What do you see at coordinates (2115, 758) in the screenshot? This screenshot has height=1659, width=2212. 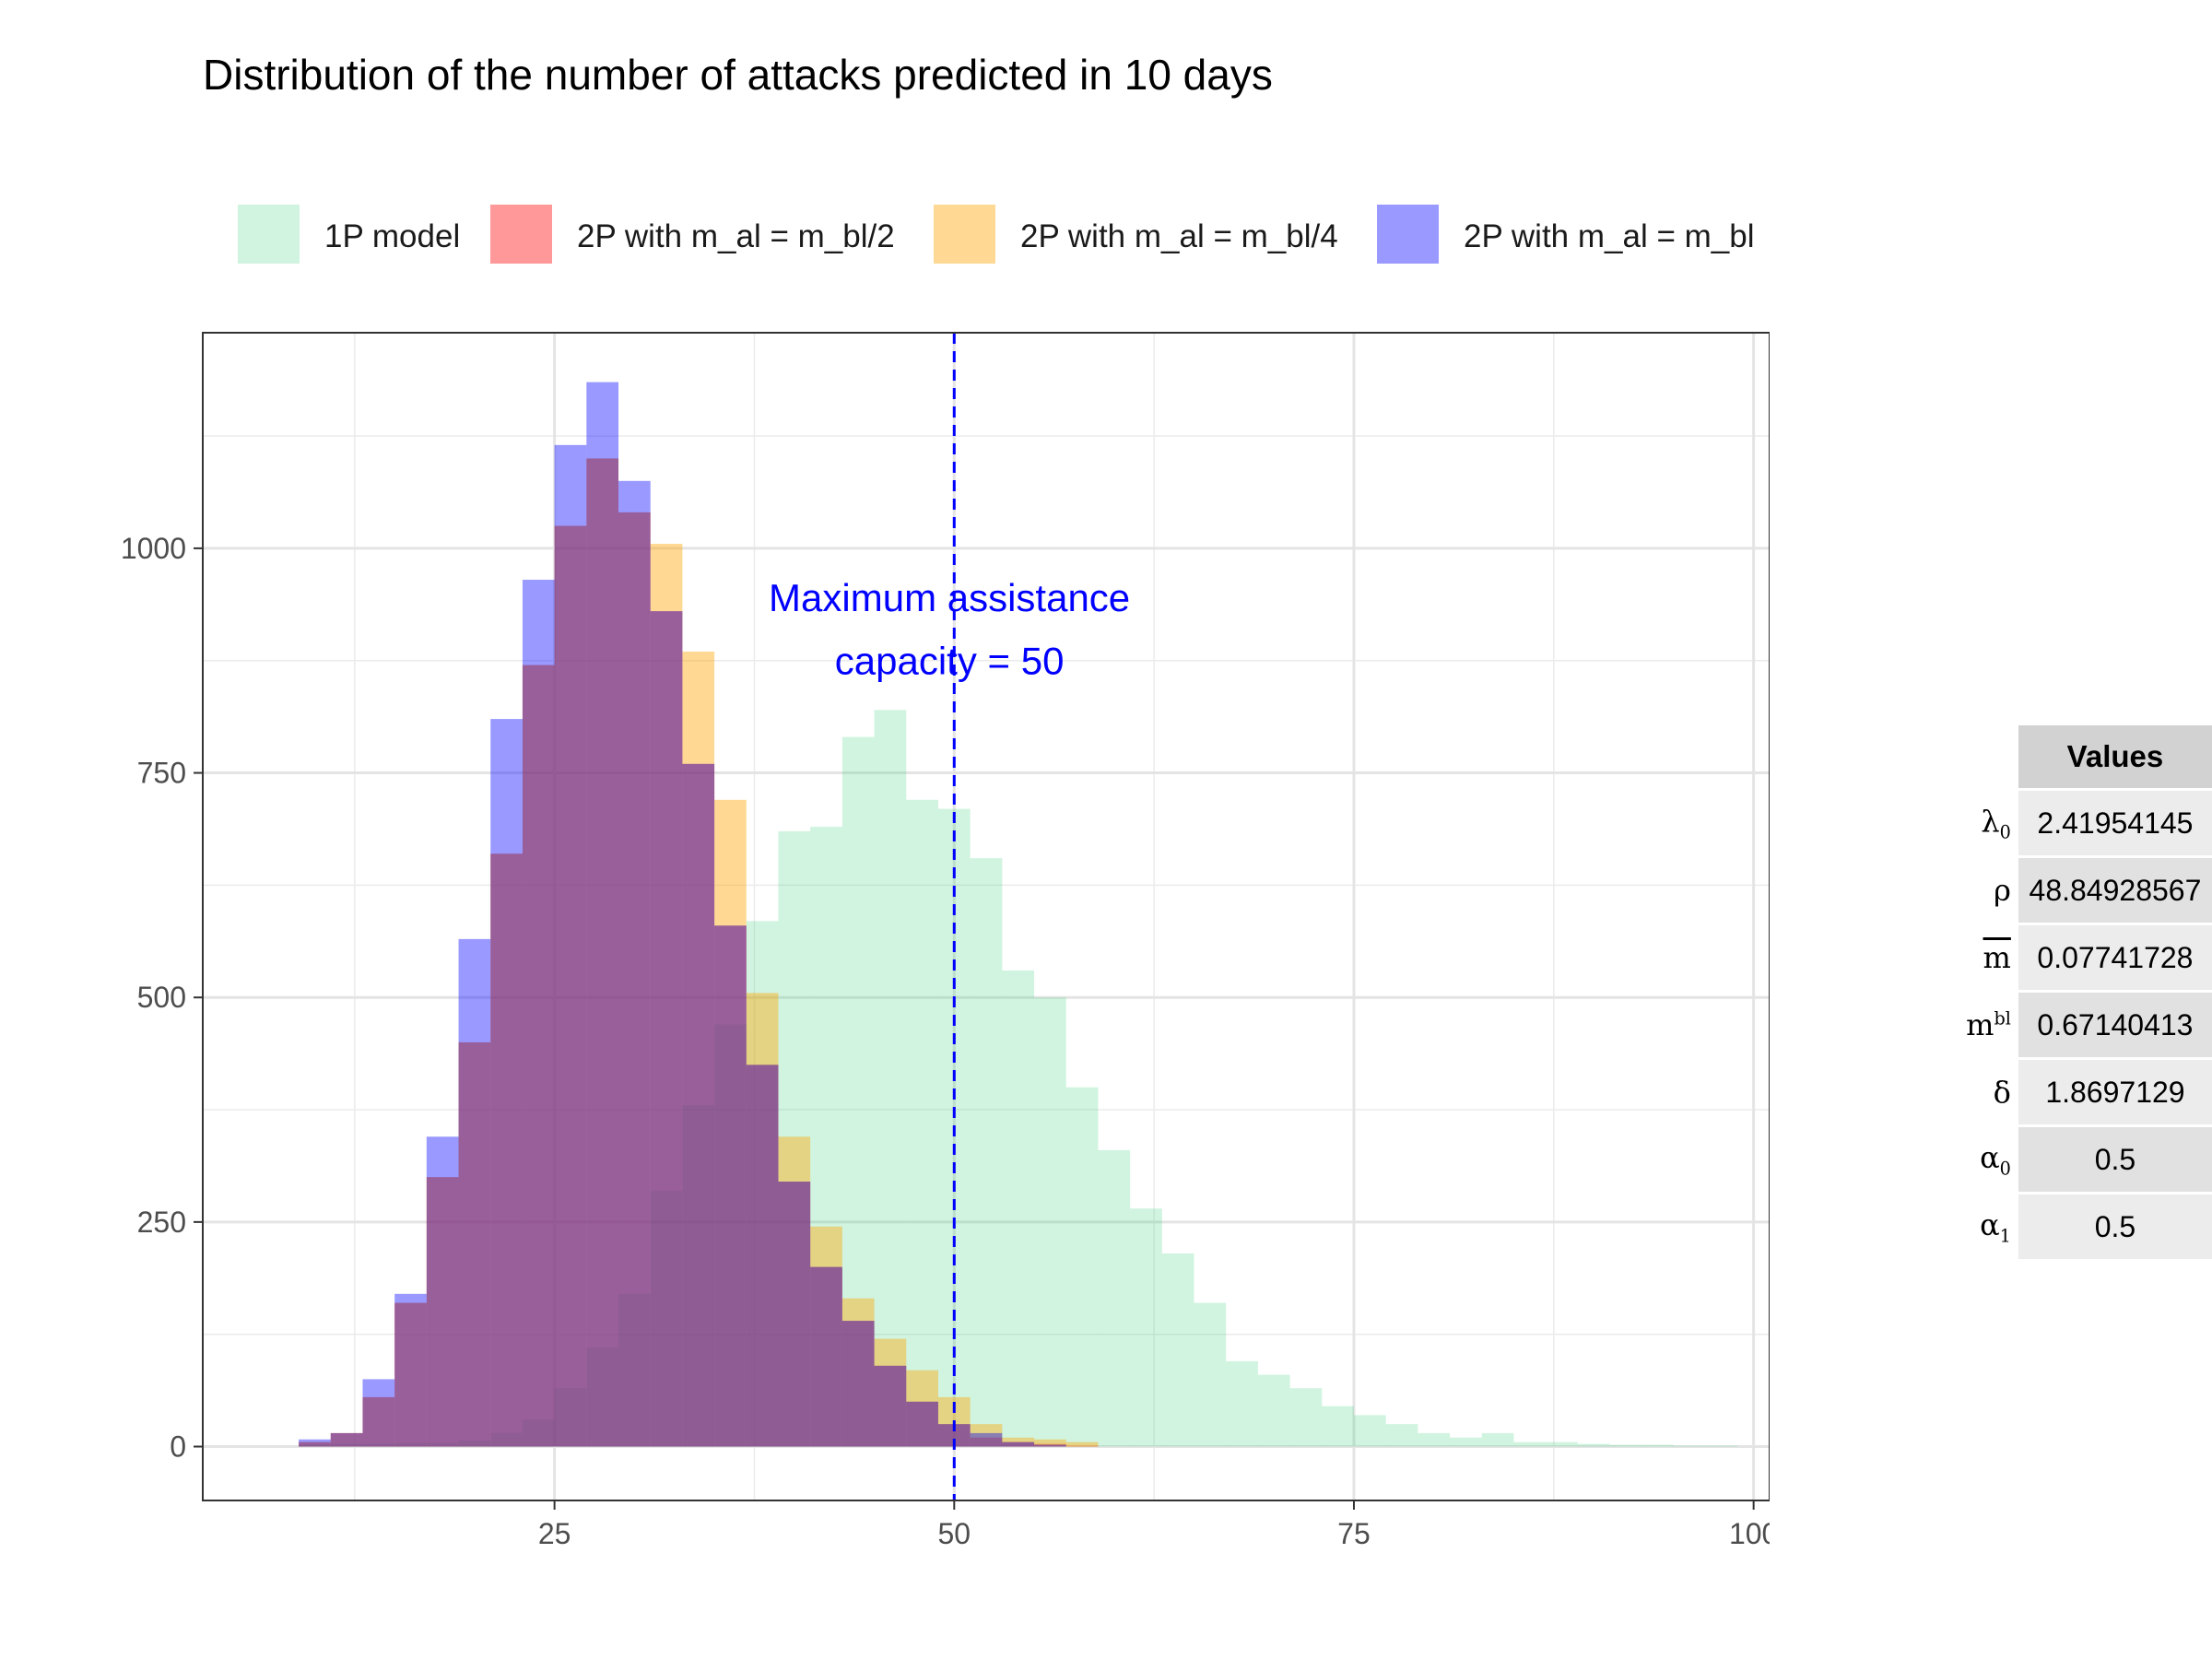 I see `table-header-values: Values` at bounding box center [2115, 758].